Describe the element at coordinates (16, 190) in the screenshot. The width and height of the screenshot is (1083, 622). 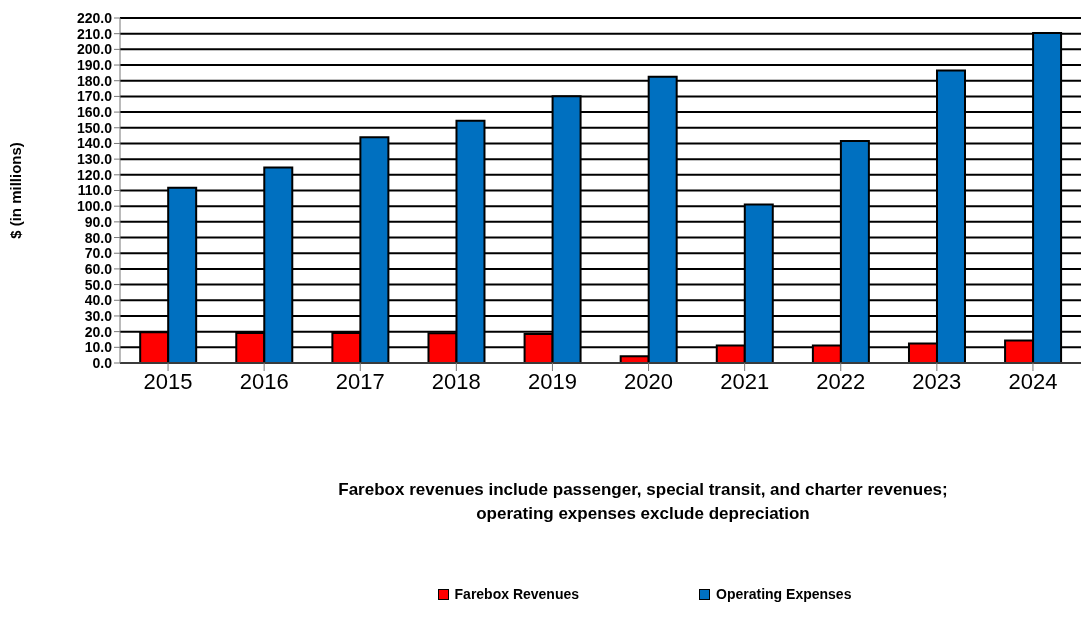
I see `y-axis-title: $ (in millions)` at that location.